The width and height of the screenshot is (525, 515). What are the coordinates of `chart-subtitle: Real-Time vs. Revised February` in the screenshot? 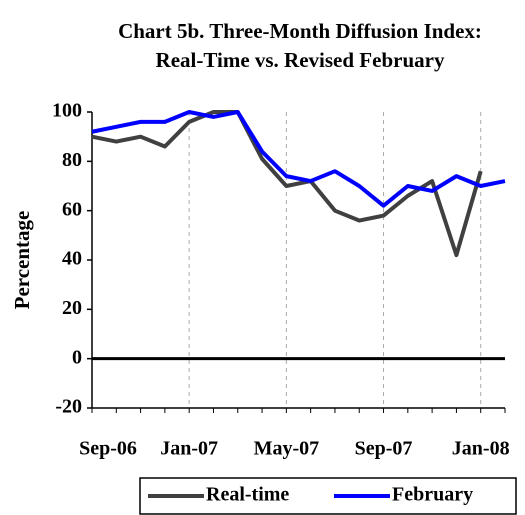 It's located at (300, 60).